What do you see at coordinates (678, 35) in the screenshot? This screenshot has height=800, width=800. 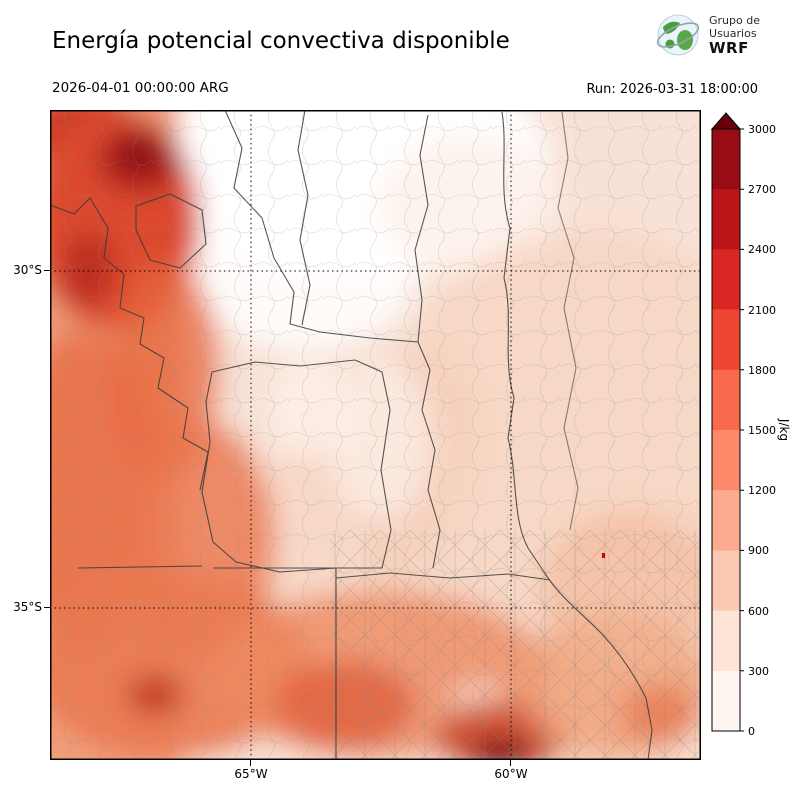 I see `globe-icon` at bounding box center [678, 35].